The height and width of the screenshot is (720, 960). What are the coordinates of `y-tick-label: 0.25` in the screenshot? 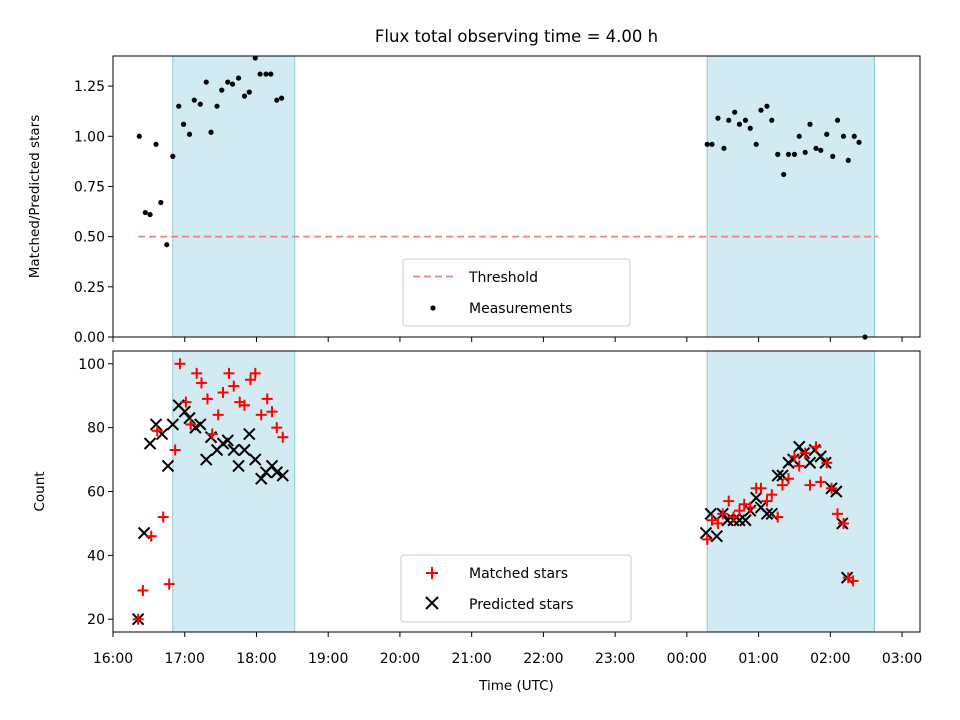 It's located at (89, 288).